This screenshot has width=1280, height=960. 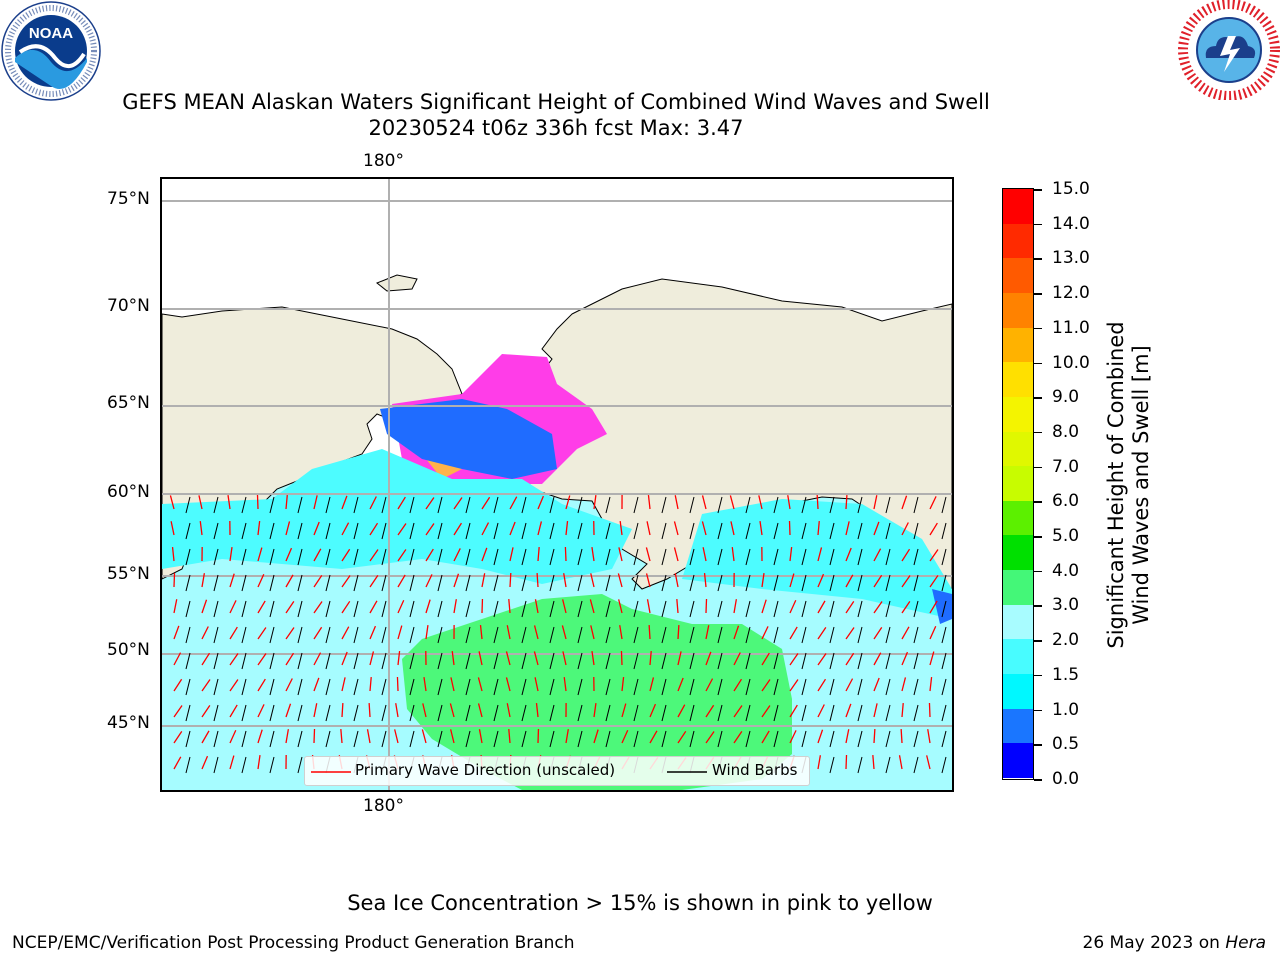 I want to click on footer-date: 26 May 2023 on Hera, so click(x=1175, y=943).